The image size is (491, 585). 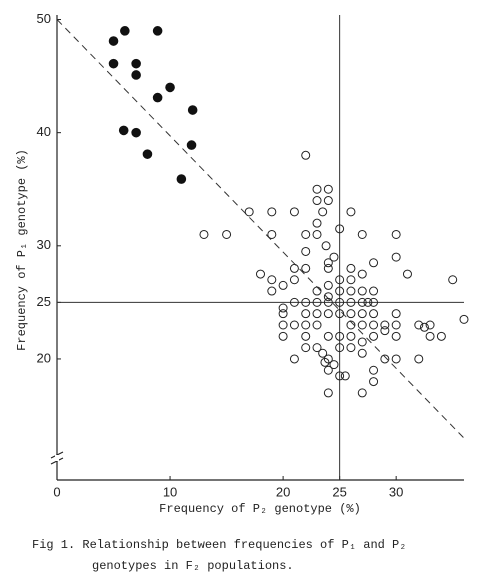 I want to click on x-tick-label: 25, so click(x=339, y=491).